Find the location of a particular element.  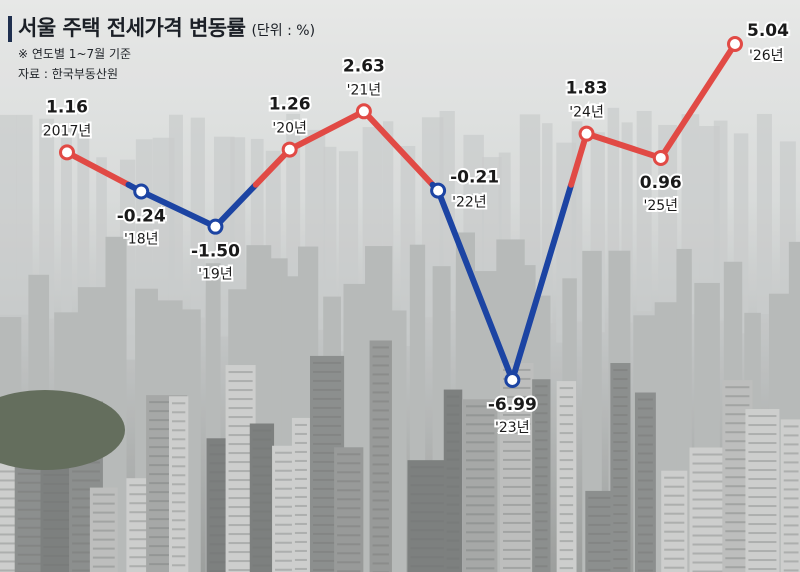

data-label: 2.63 is located at coordinates (364, 66).